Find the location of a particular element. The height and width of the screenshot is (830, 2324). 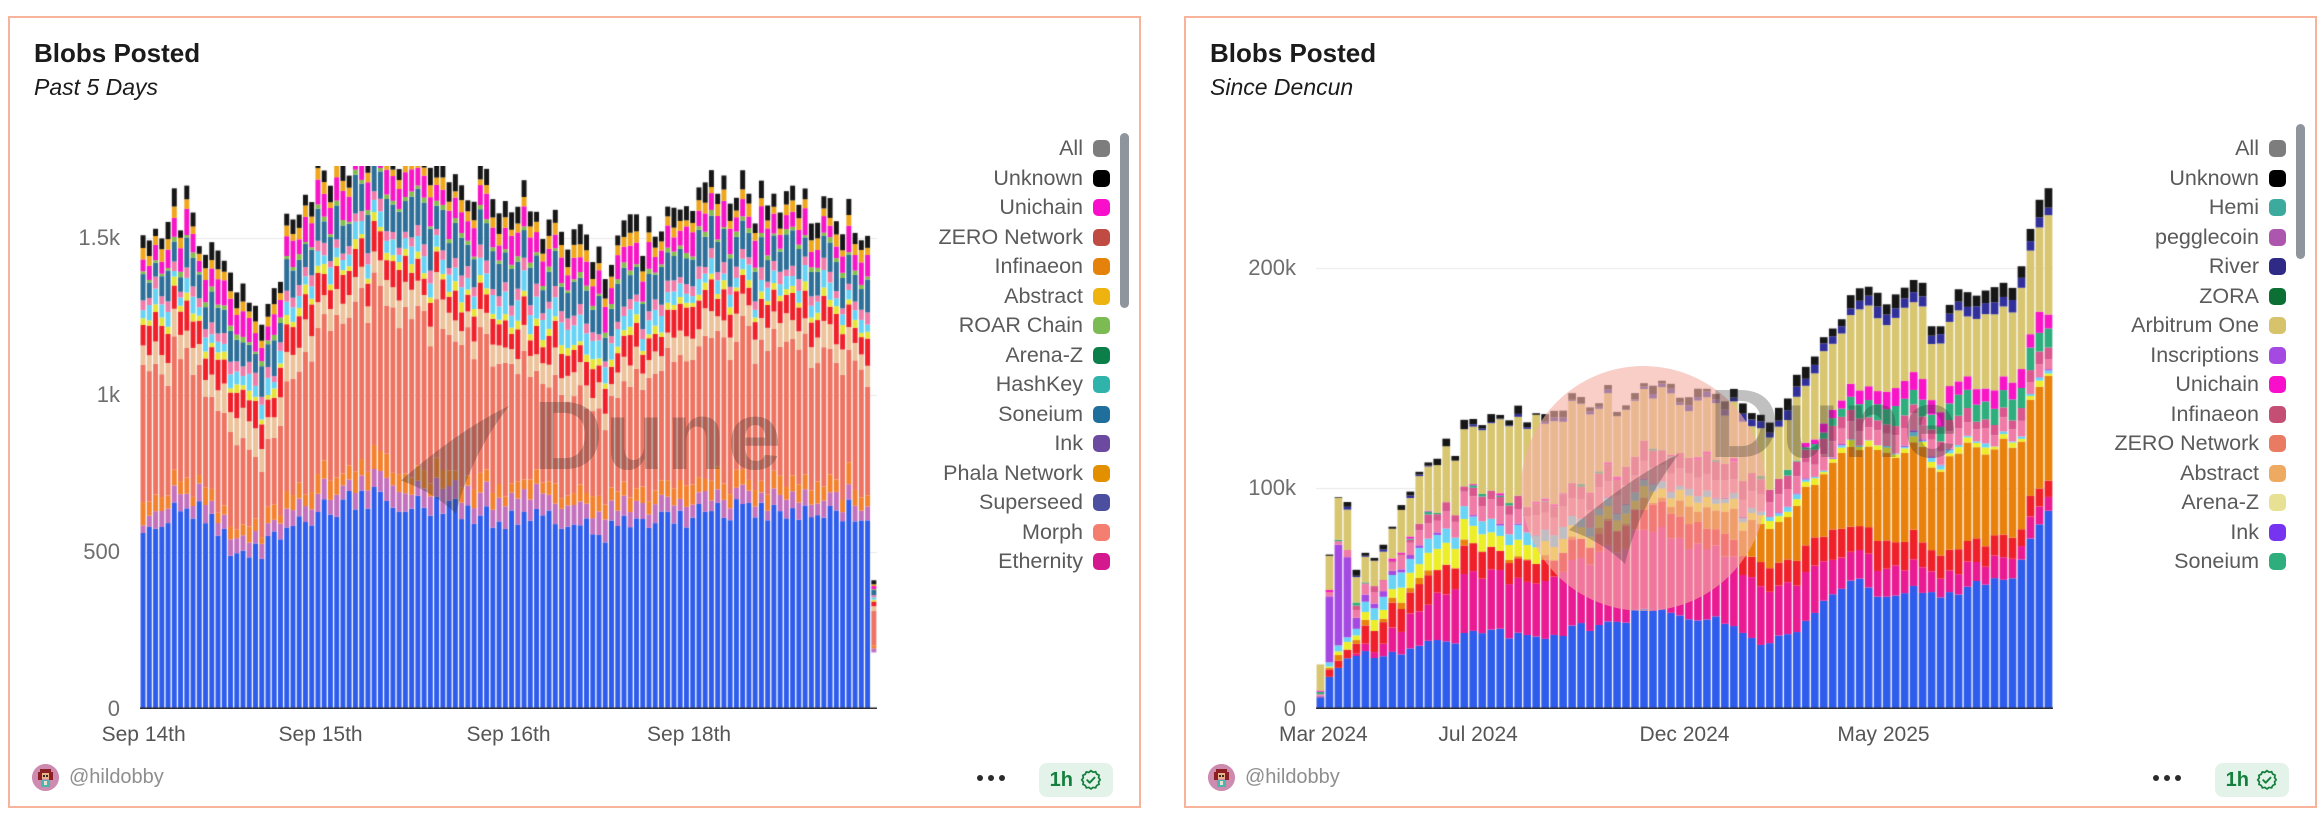

x-axis-tick-label: Sep 18th is located at coordinates (689, 734).